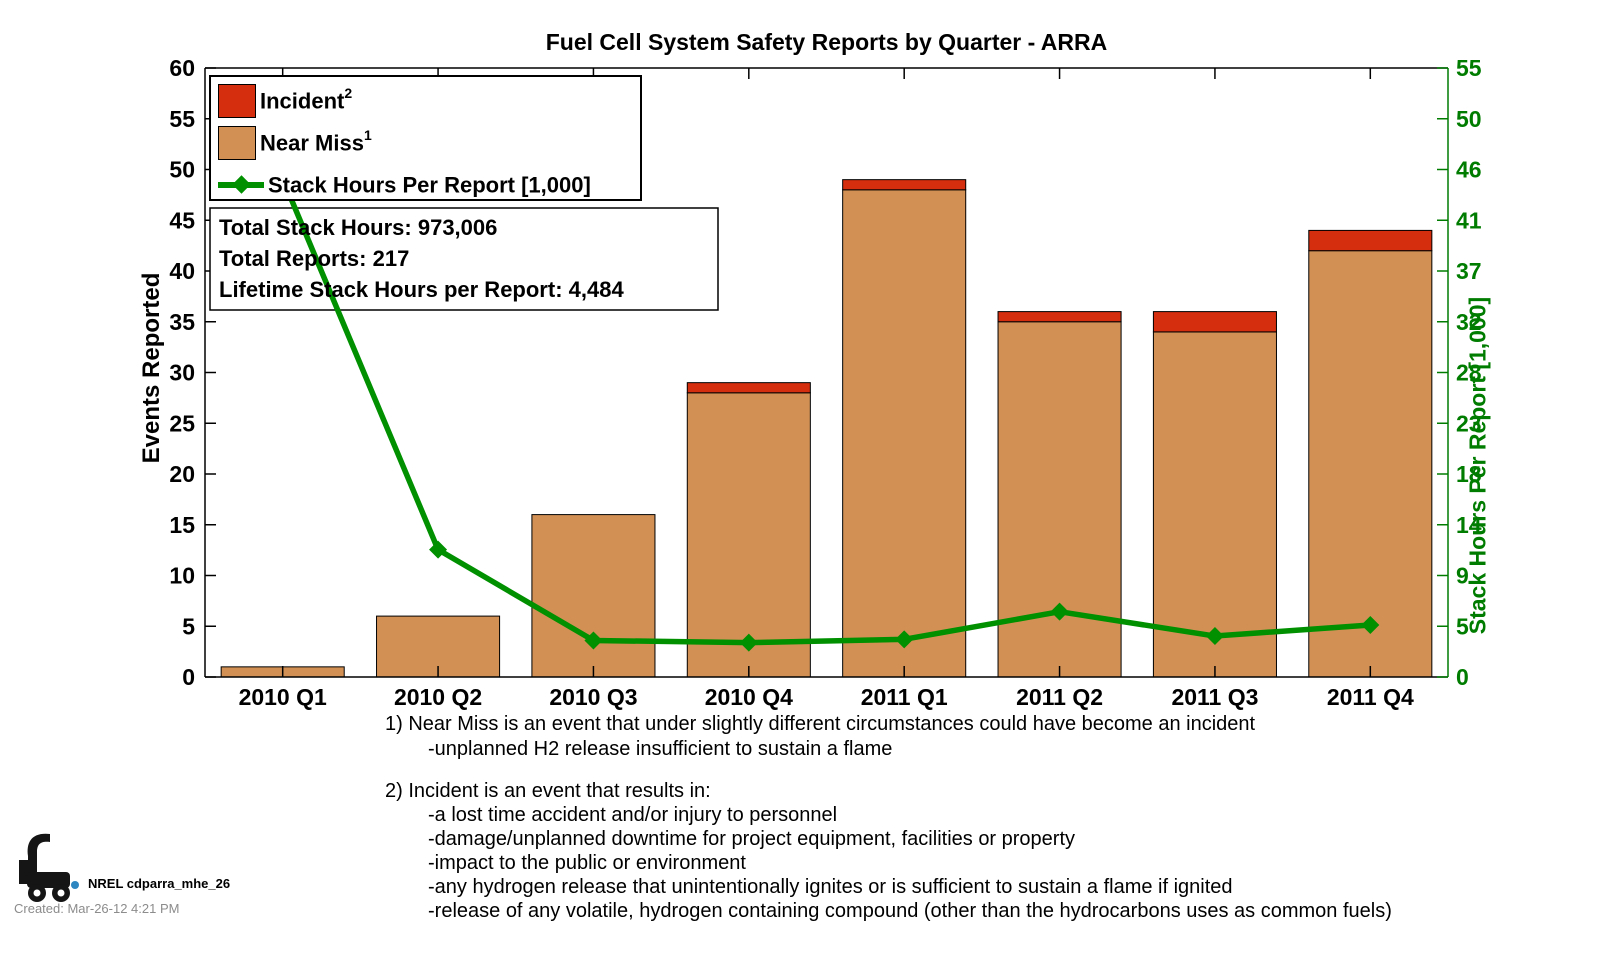 The width and height of the screenshot is (1599, 960). What do you see at coordinates (1370, 697) in the screenshot?
I see `x-tick-label: 2011 Q4` at bounding box center [1370, 697].